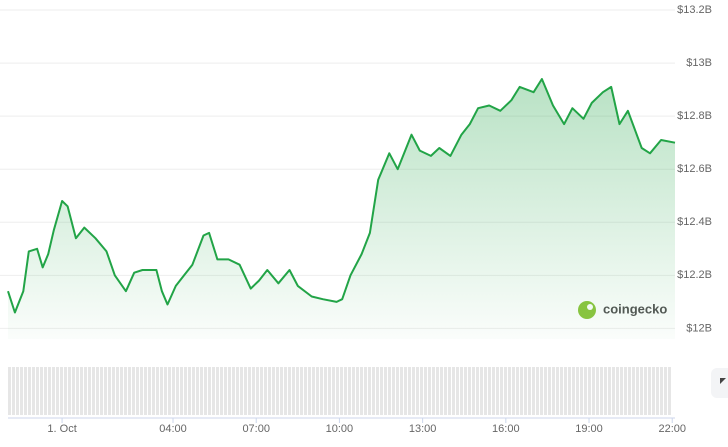  I want to click on y-tick-label: $12.8B, so click(694, 116).